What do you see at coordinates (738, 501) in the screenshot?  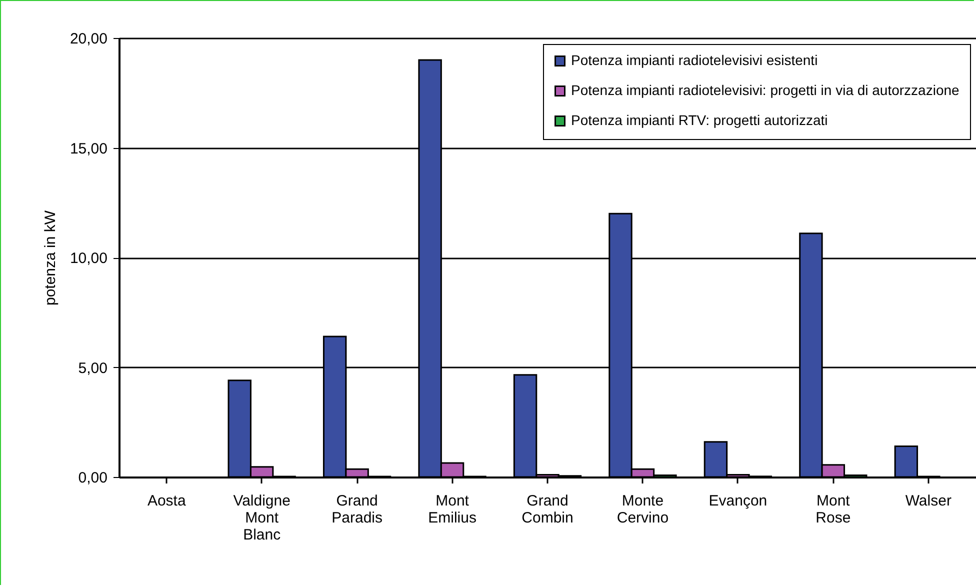 I see `x-tick-label: Evançon` at bounding box center [738, 501].